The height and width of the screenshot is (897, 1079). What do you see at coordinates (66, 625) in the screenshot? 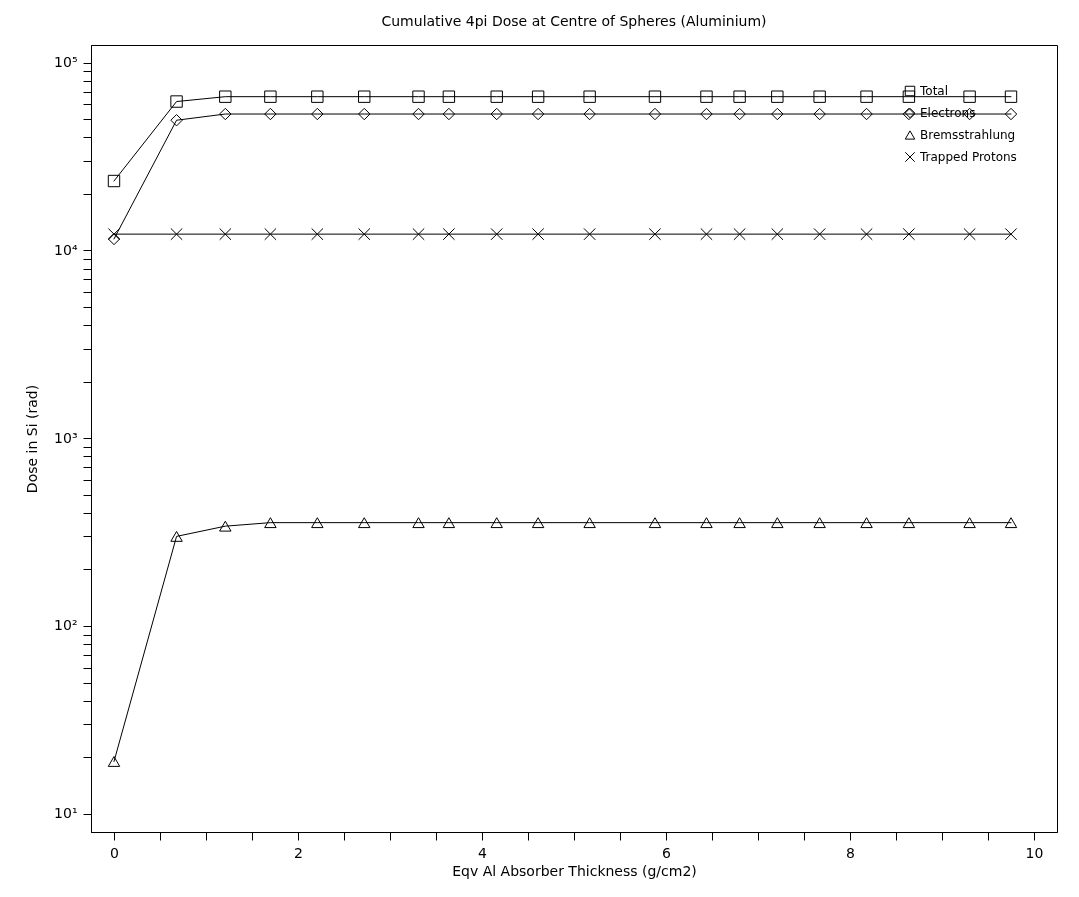
I see `y-tick-label: 10²` at bounding box center [66, 625].